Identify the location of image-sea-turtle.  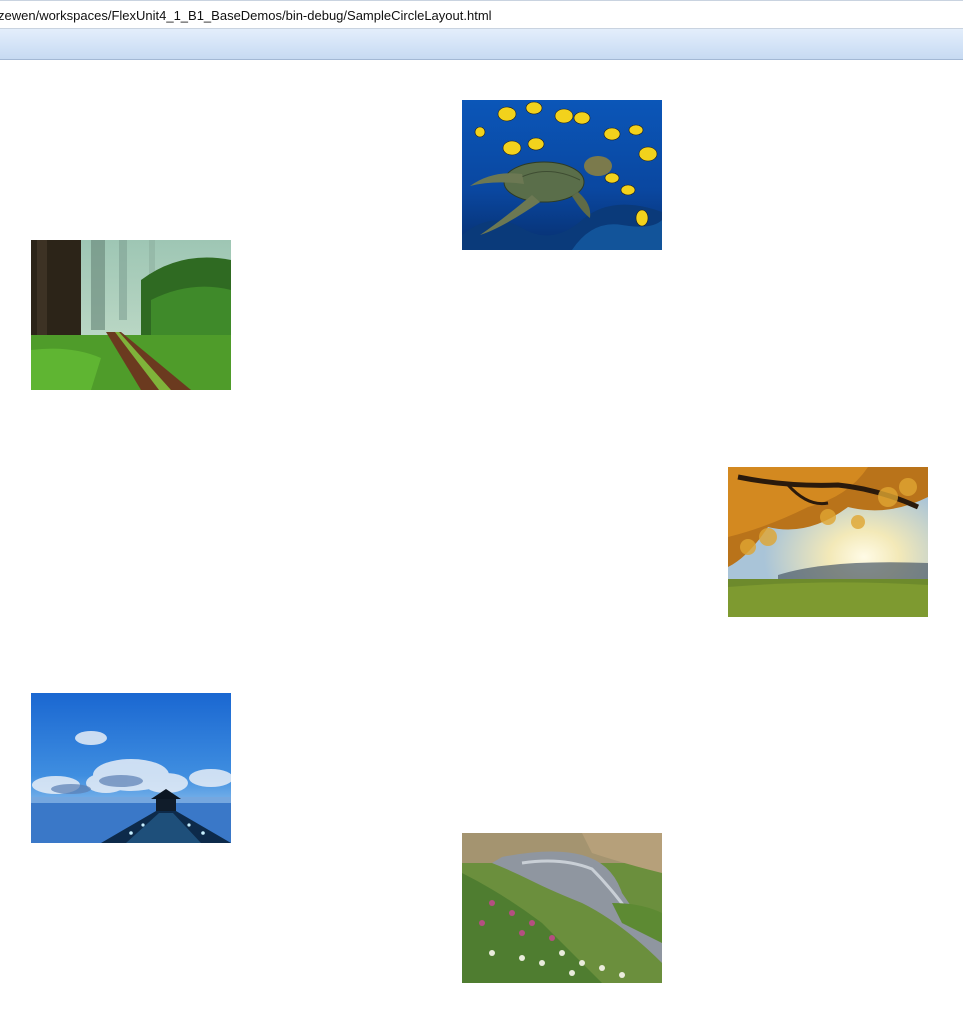
(562, 175).